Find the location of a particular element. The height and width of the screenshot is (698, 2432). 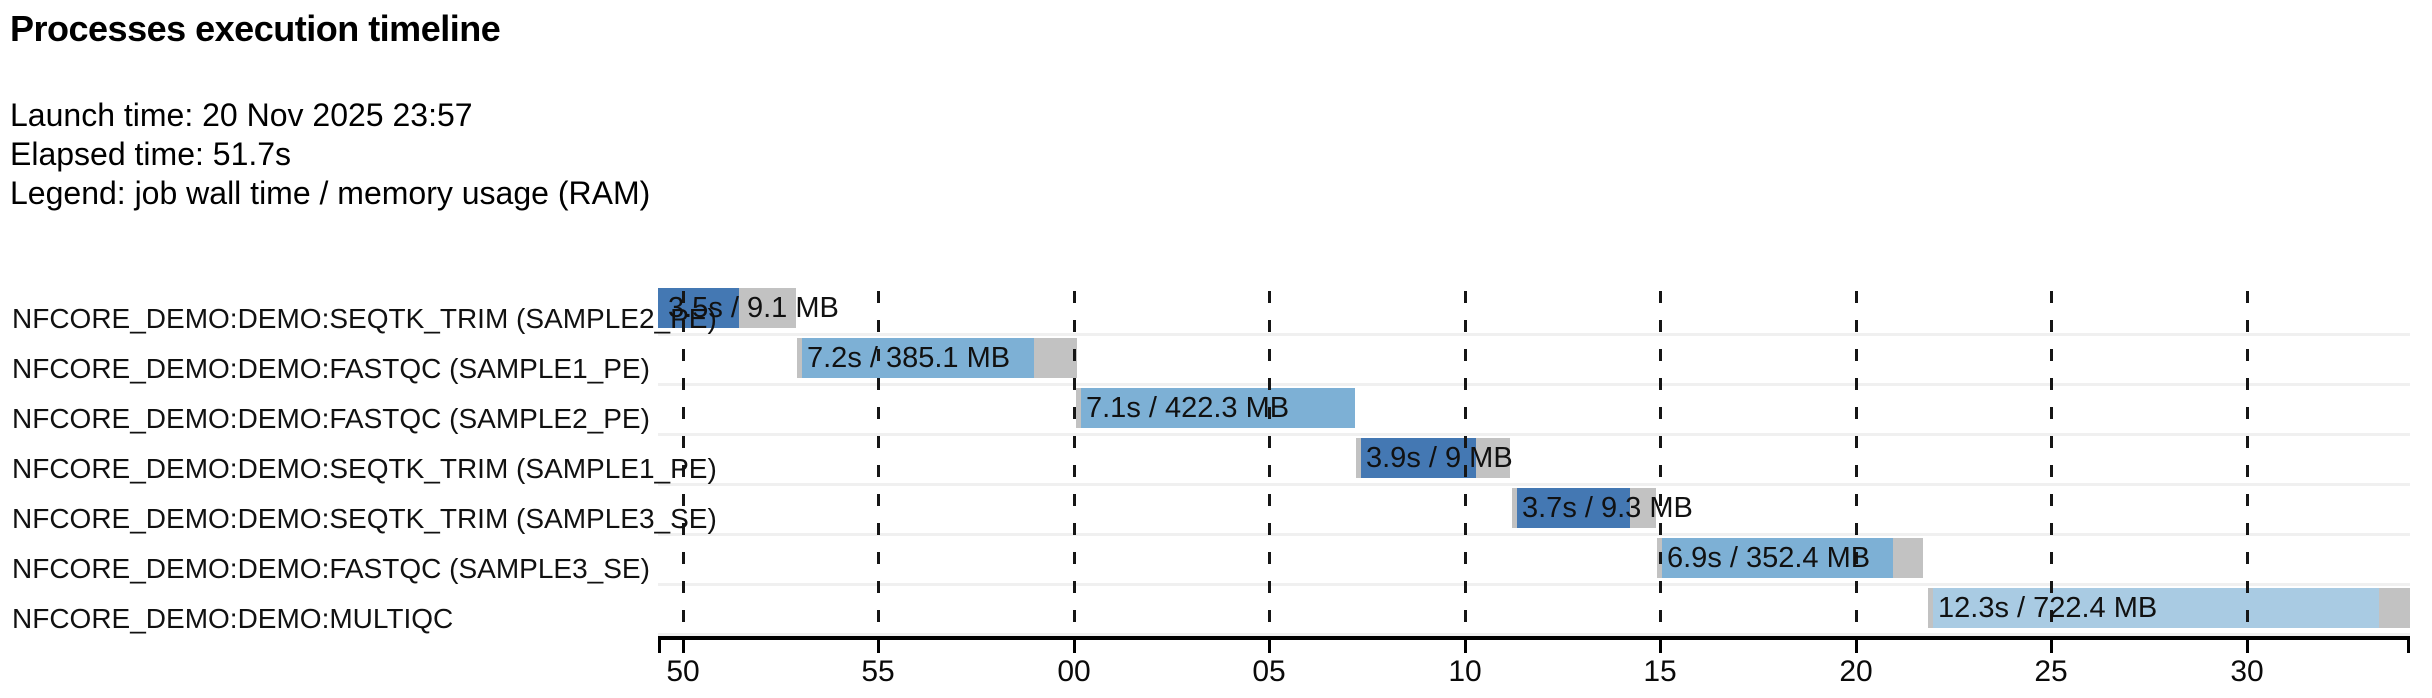

axis-tick-label: 15 is located at coordinates (1660, 671).